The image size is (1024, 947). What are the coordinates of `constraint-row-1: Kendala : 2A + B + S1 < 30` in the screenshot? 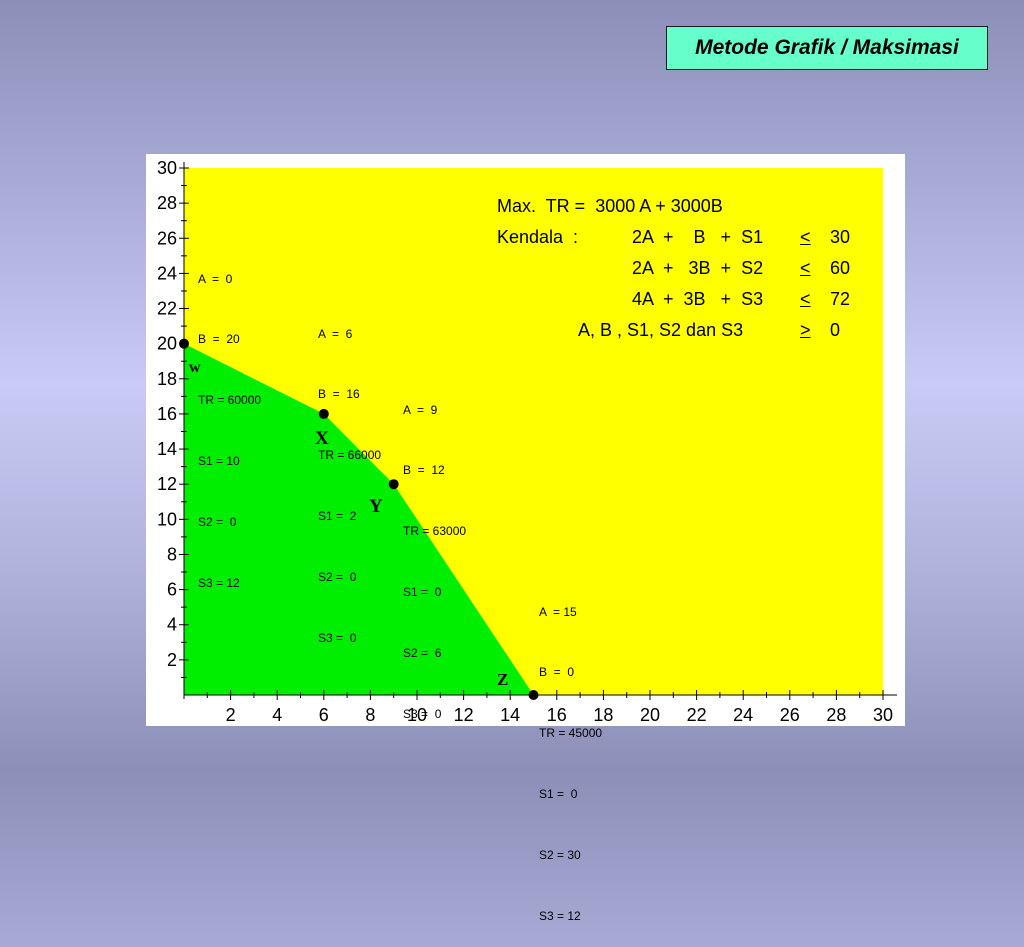 It's located at (673, 242).